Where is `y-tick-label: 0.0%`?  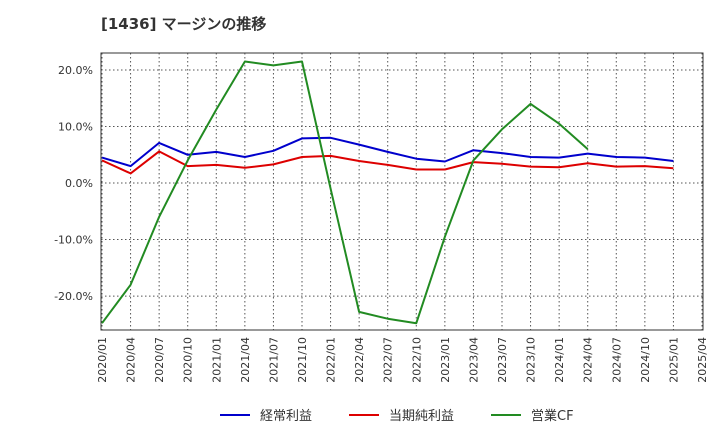 y-tick-label: 0.0% is located at coordinates (79, 183).